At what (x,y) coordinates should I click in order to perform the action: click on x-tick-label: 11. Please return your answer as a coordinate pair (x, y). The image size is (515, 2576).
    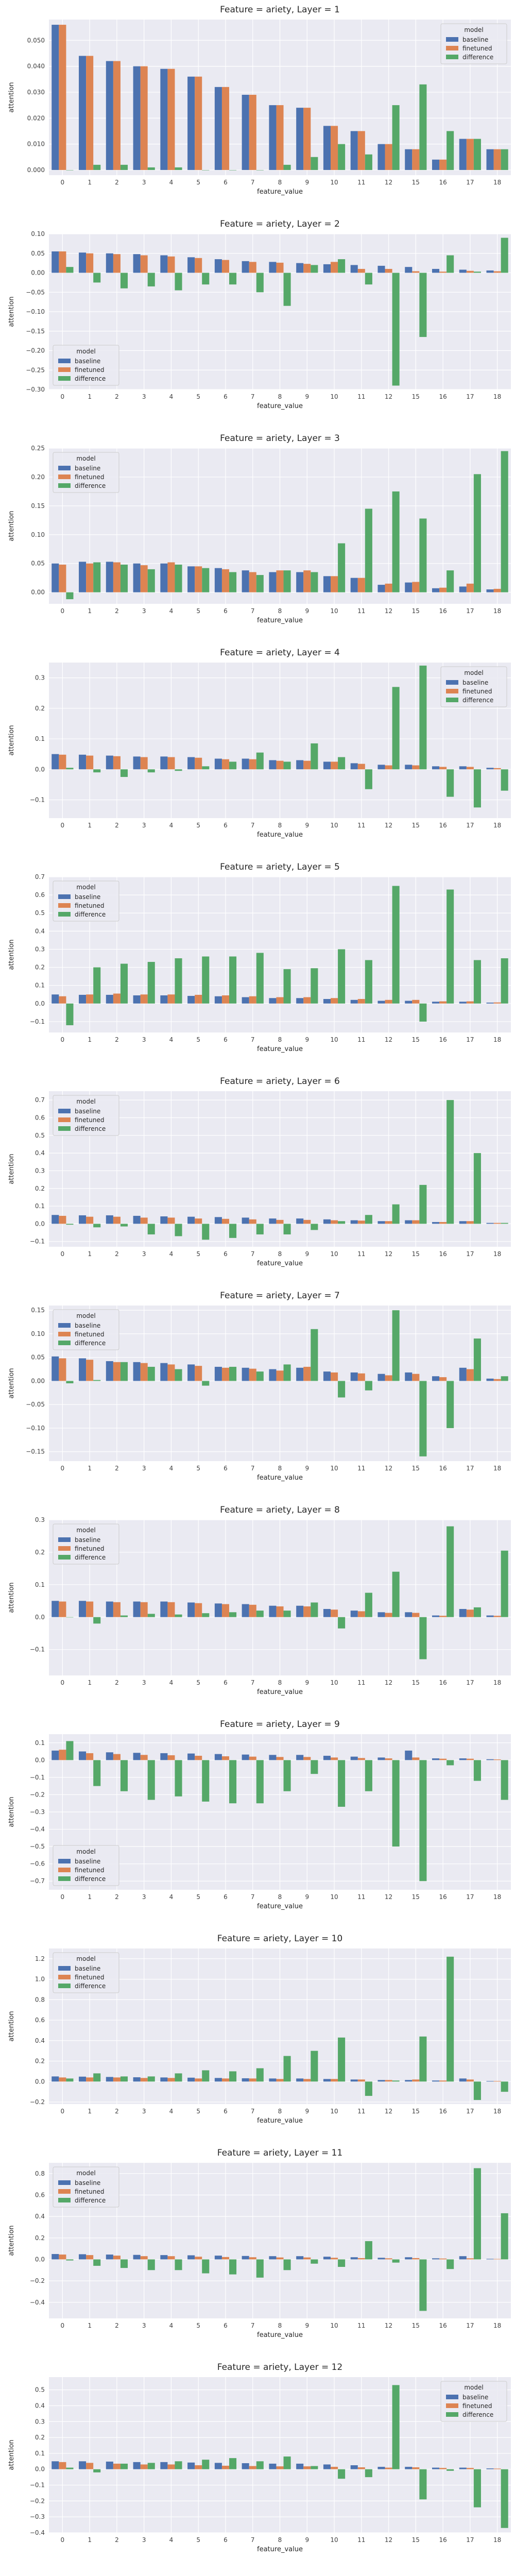
    Looking at the image, I should click on (361, 2111).